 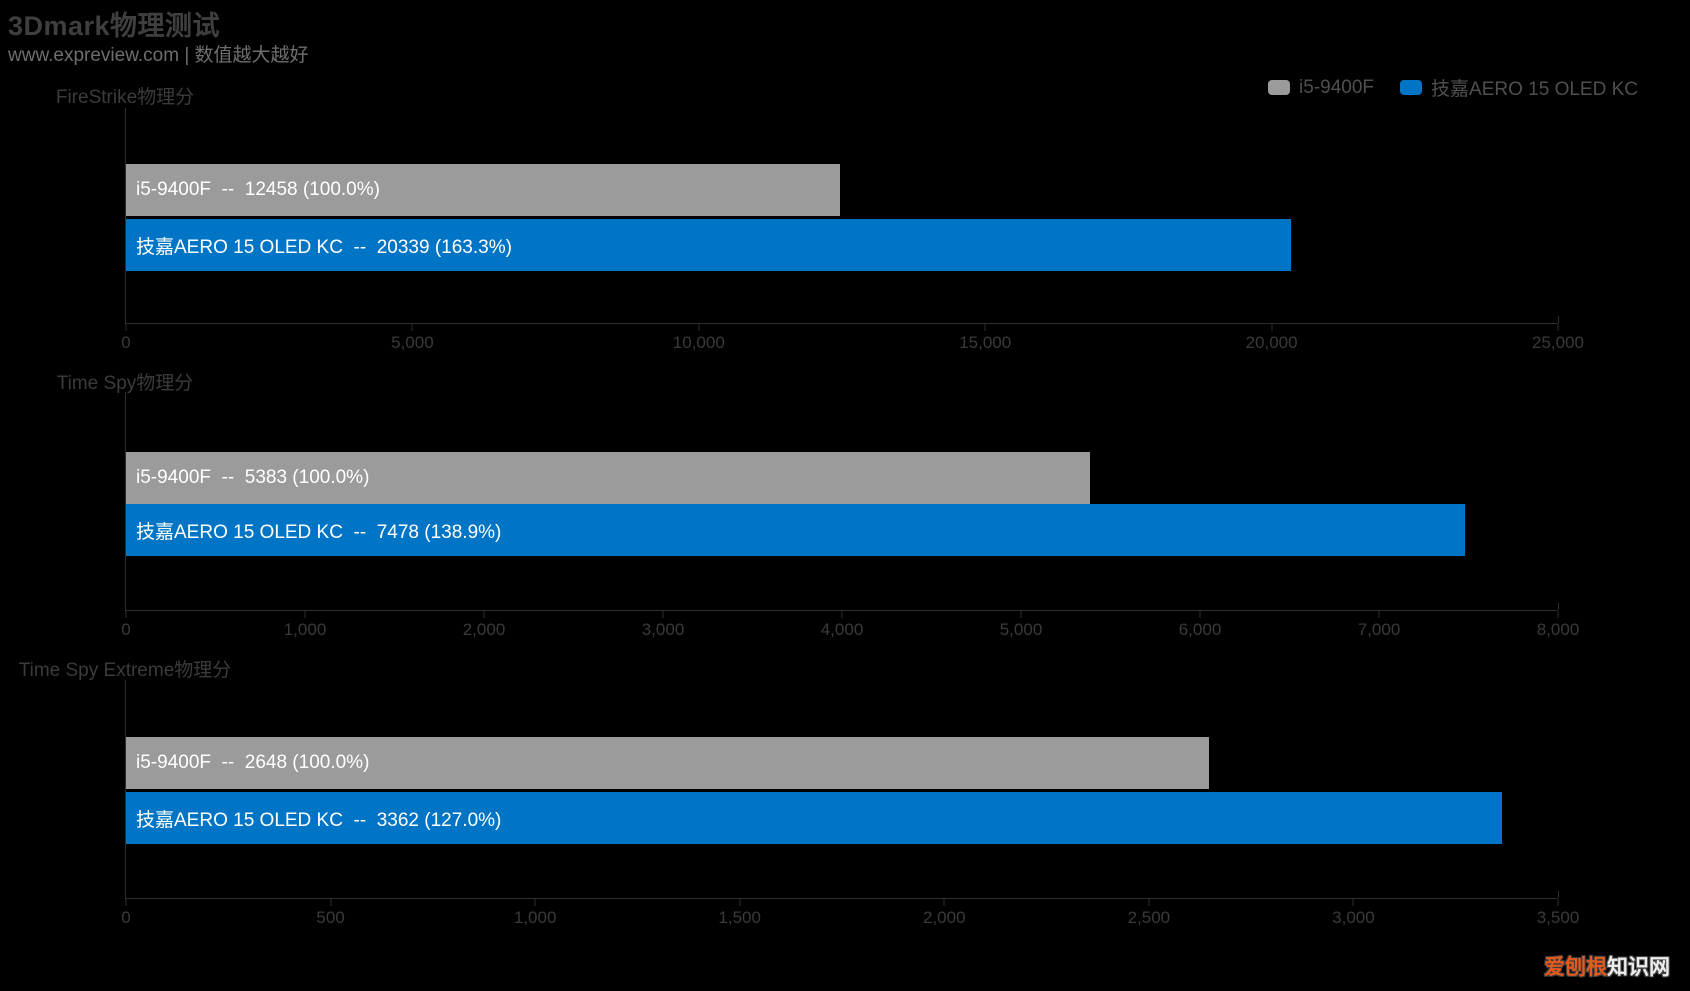 What do you see at coordinates (253, 477) in the screenshot?
I see `bar-label: i5-9400F -- 5383 (100.0%)` at bounding box center [253, 477].